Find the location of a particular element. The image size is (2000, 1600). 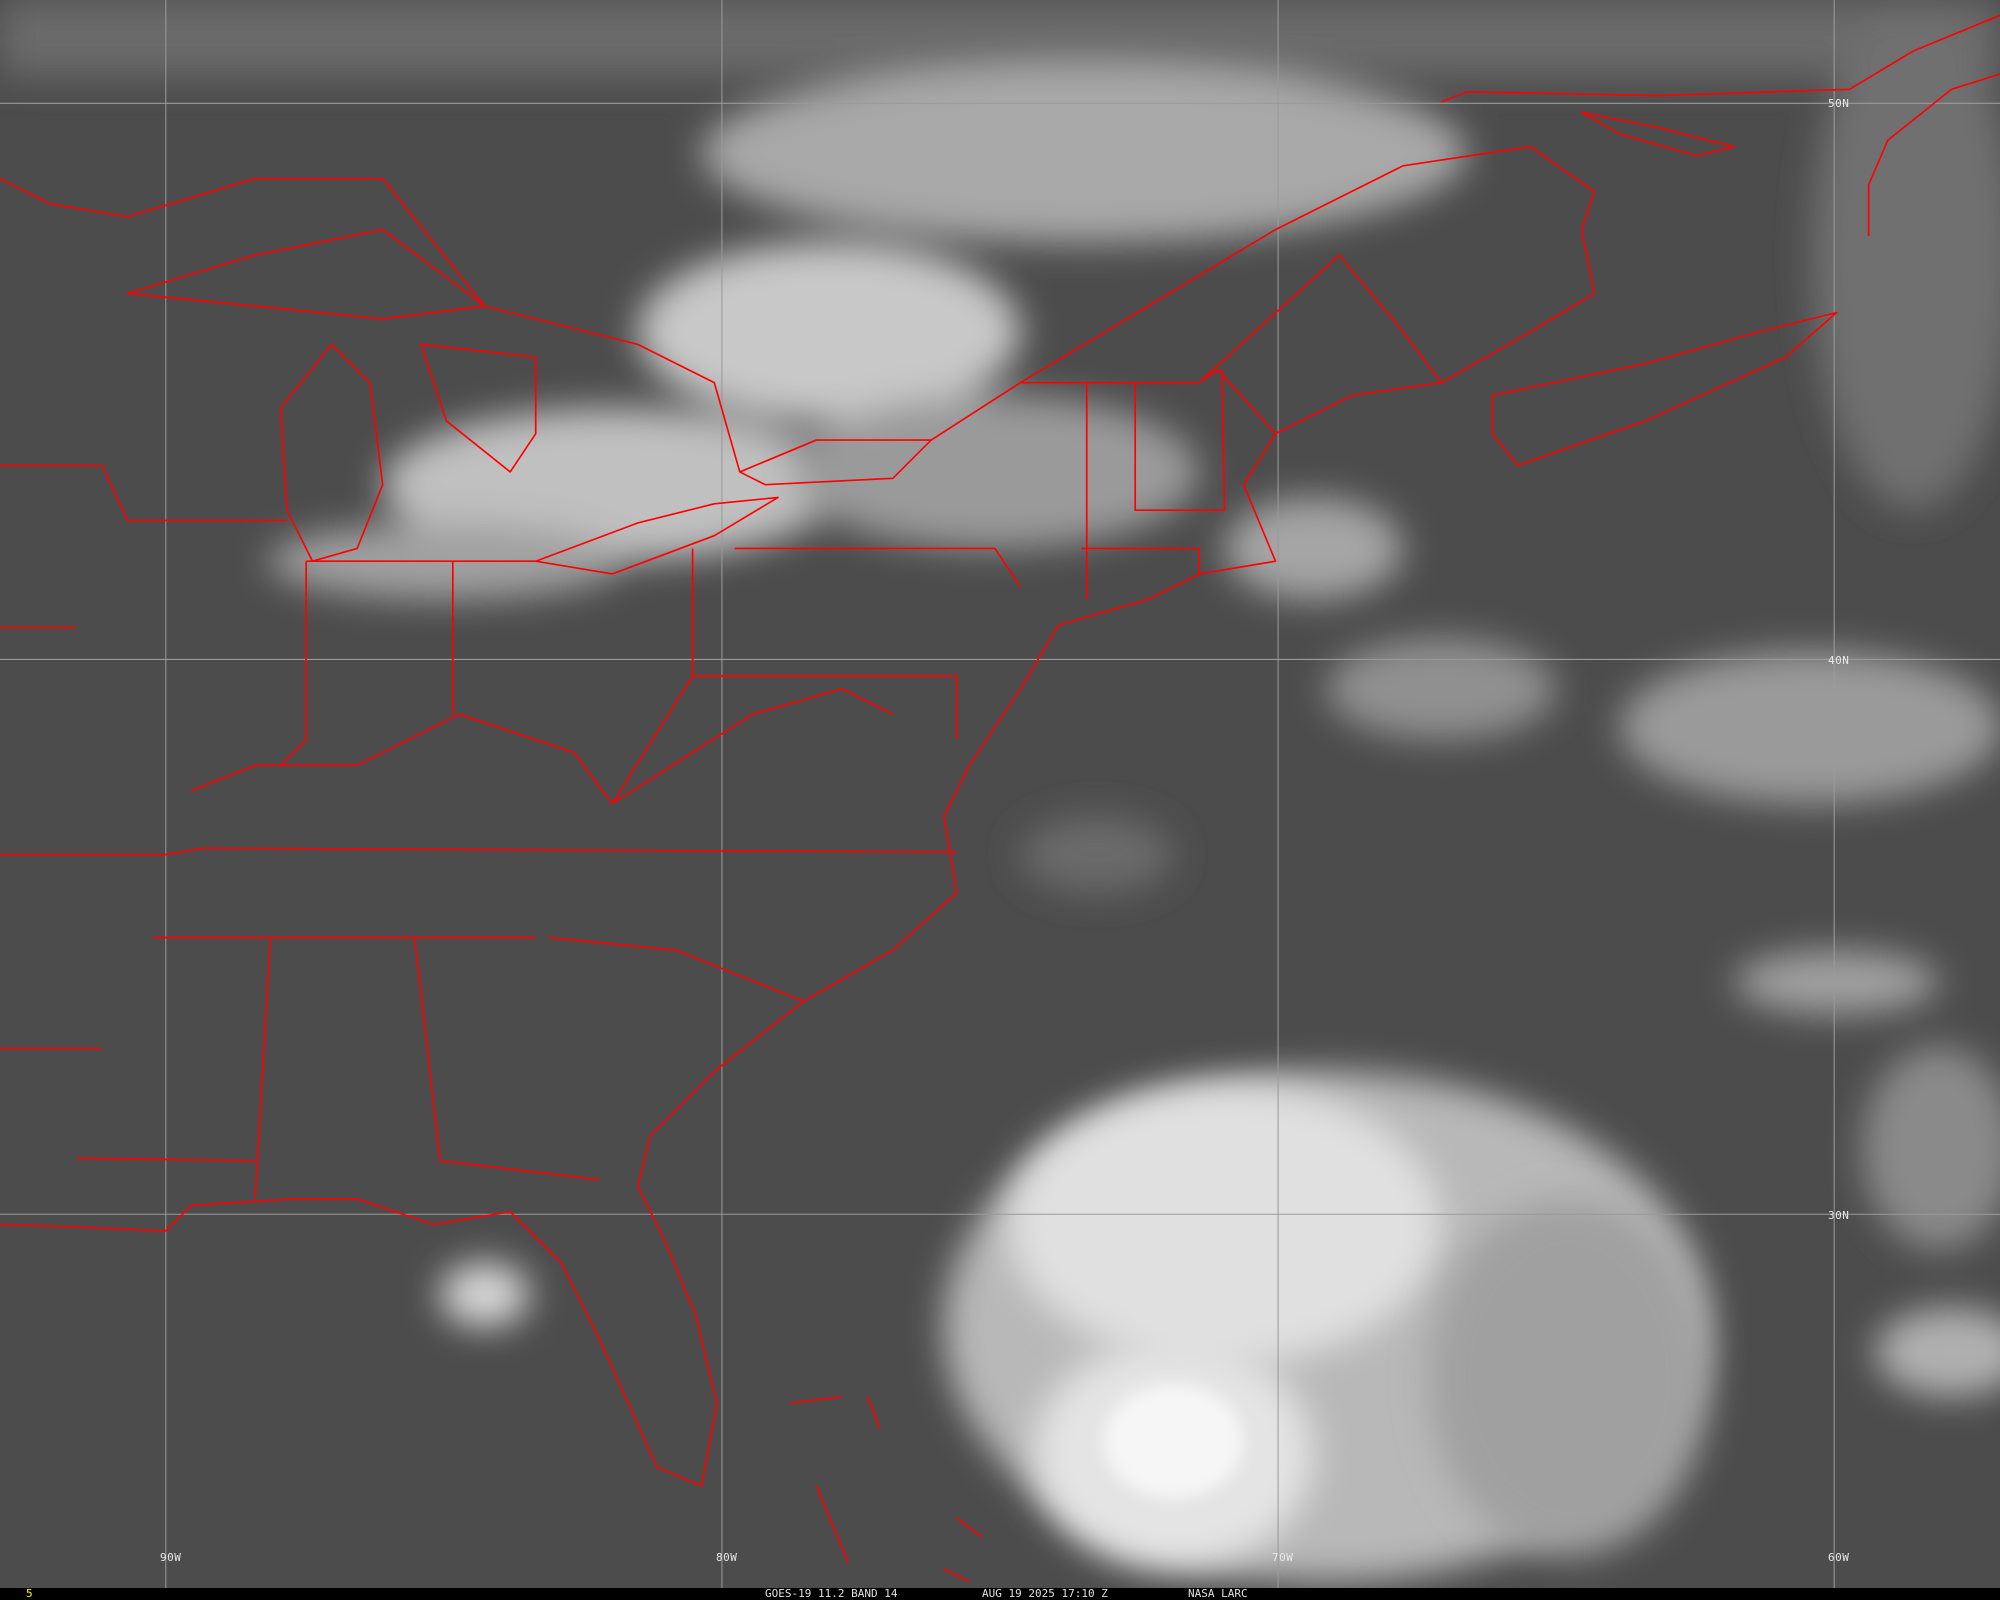

lat-label-50n: 50N is located at coordinates (1839, 103).